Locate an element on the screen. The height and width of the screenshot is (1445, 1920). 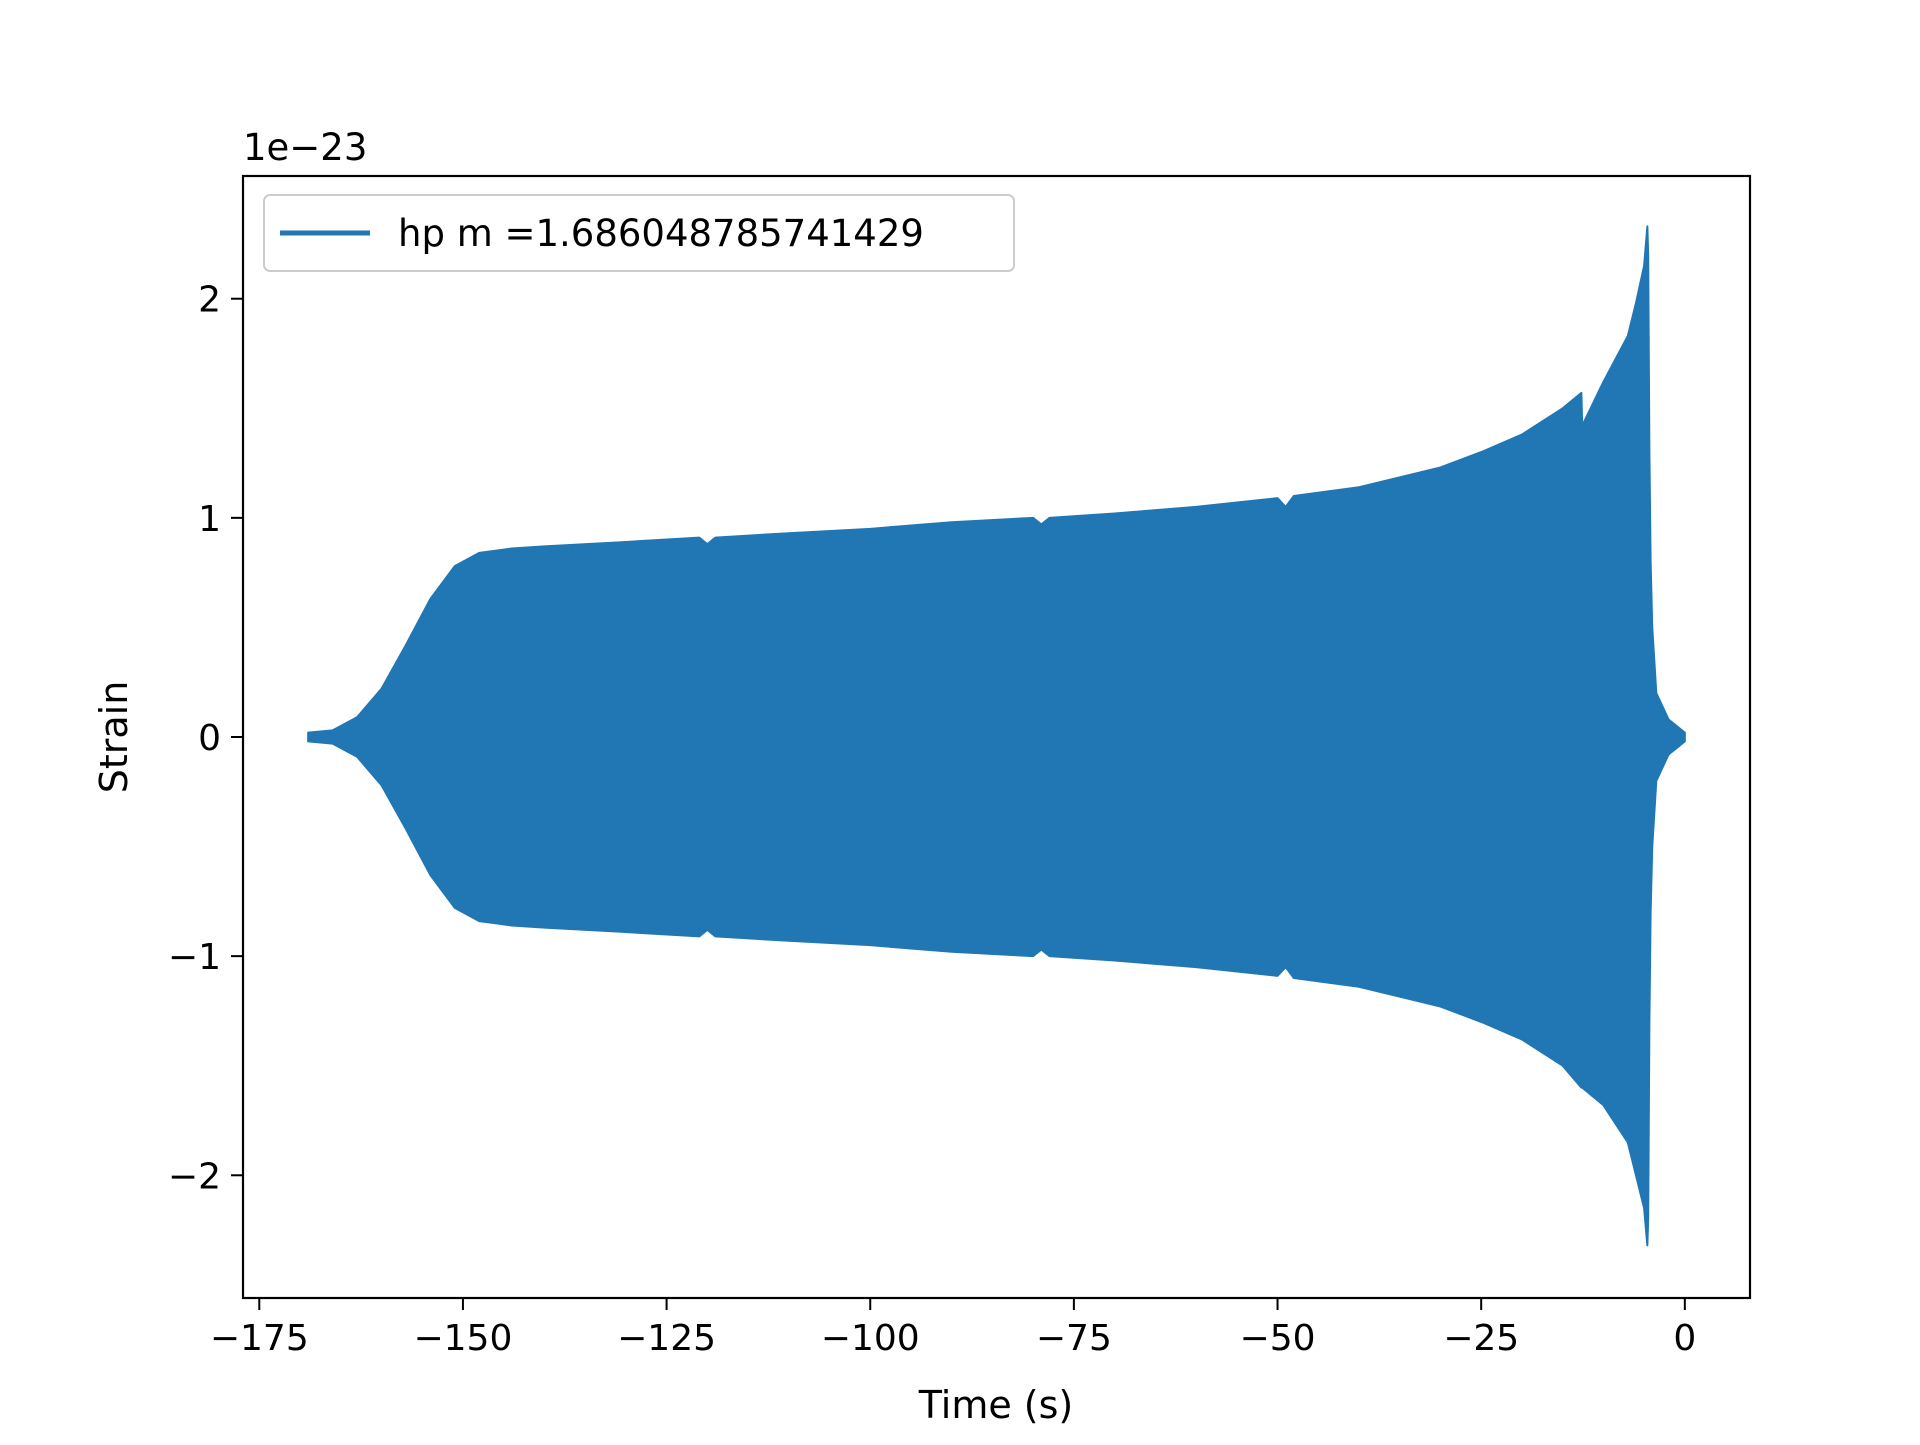
x-axis-ticks: −175 −150 −125 −100 −75 −50 −25 0 is located at coordinates (953, 1328).